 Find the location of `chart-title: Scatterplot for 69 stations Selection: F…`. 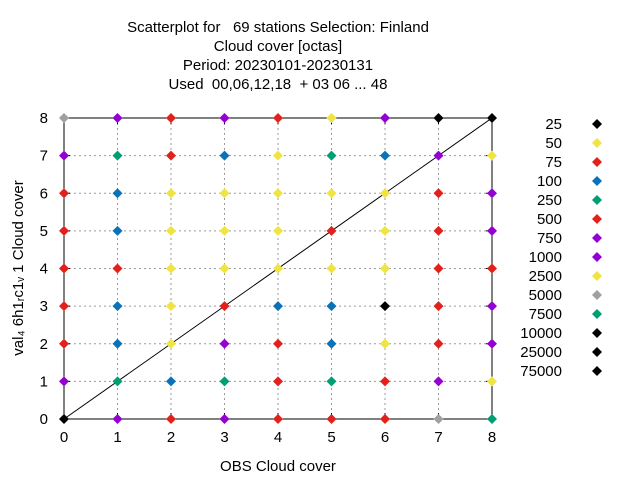

chart-title: Scatterplot for 69 stations Selection: F… is located at coordinates (278, 56).